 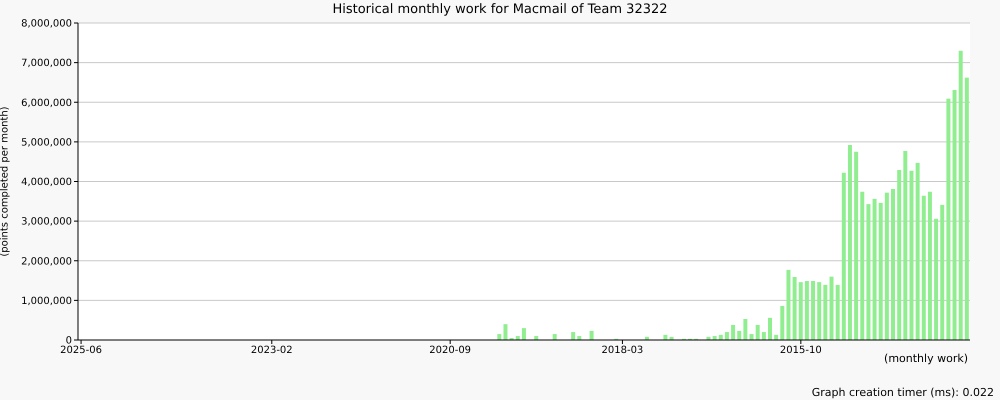 What do you see at coordinates (801, 350) in the screenshot?
I see `x-tick-label: 2015-10` at bounding box center [801, 350].